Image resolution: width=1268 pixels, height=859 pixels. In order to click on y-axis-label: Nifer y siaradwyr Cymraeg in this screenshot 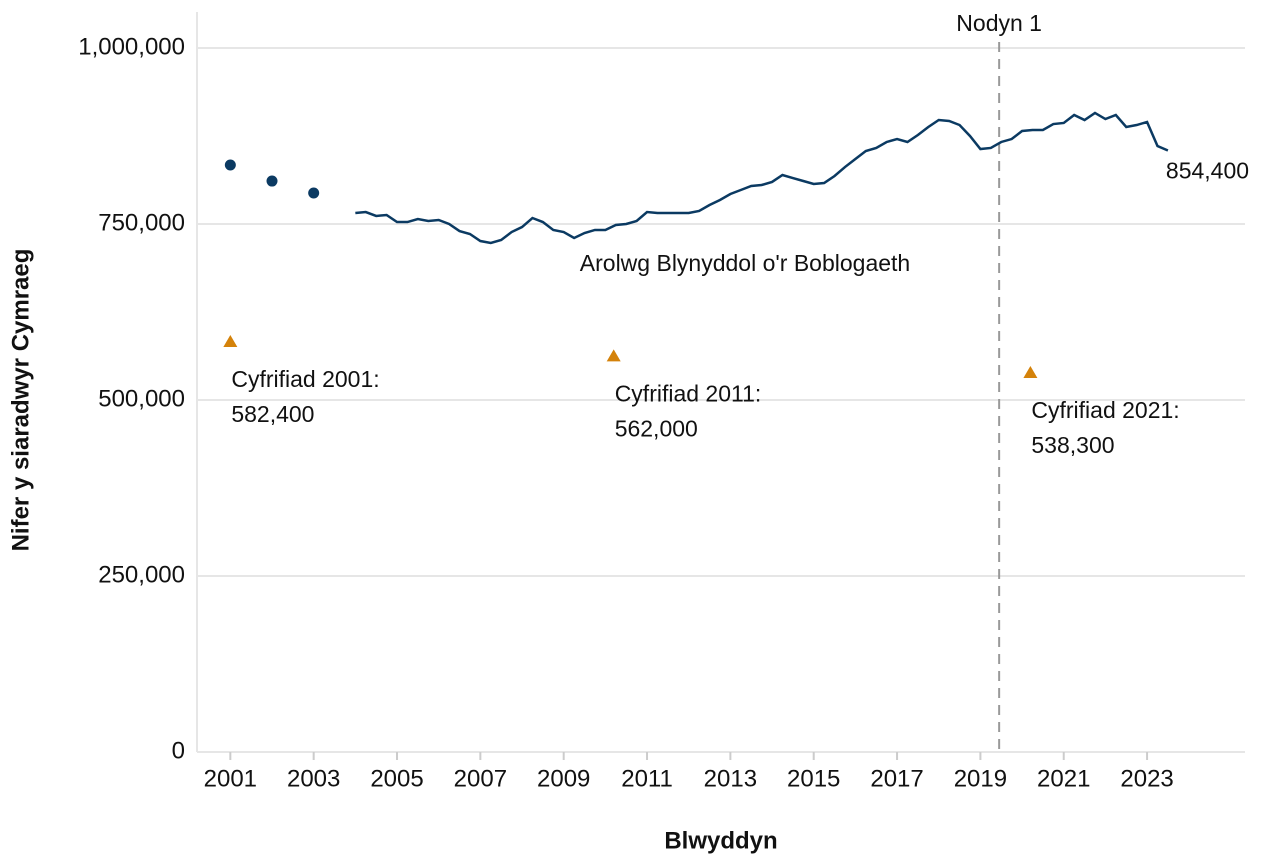, I will do `click(20, 400)`.